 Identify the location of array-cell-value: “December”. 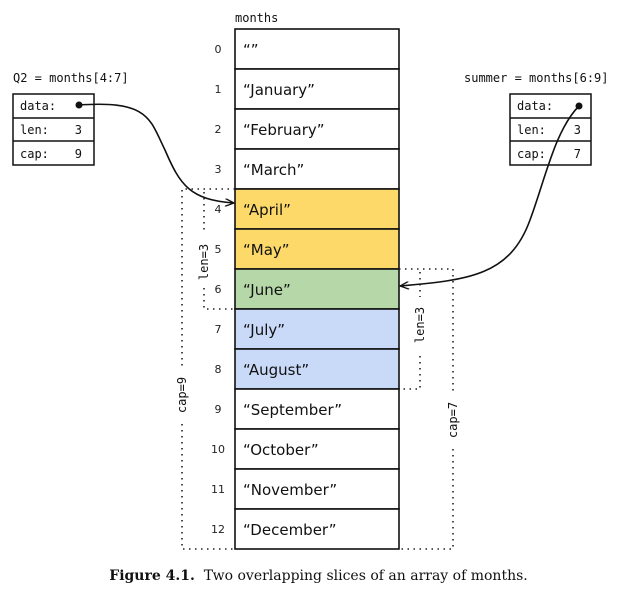
(290, 530).